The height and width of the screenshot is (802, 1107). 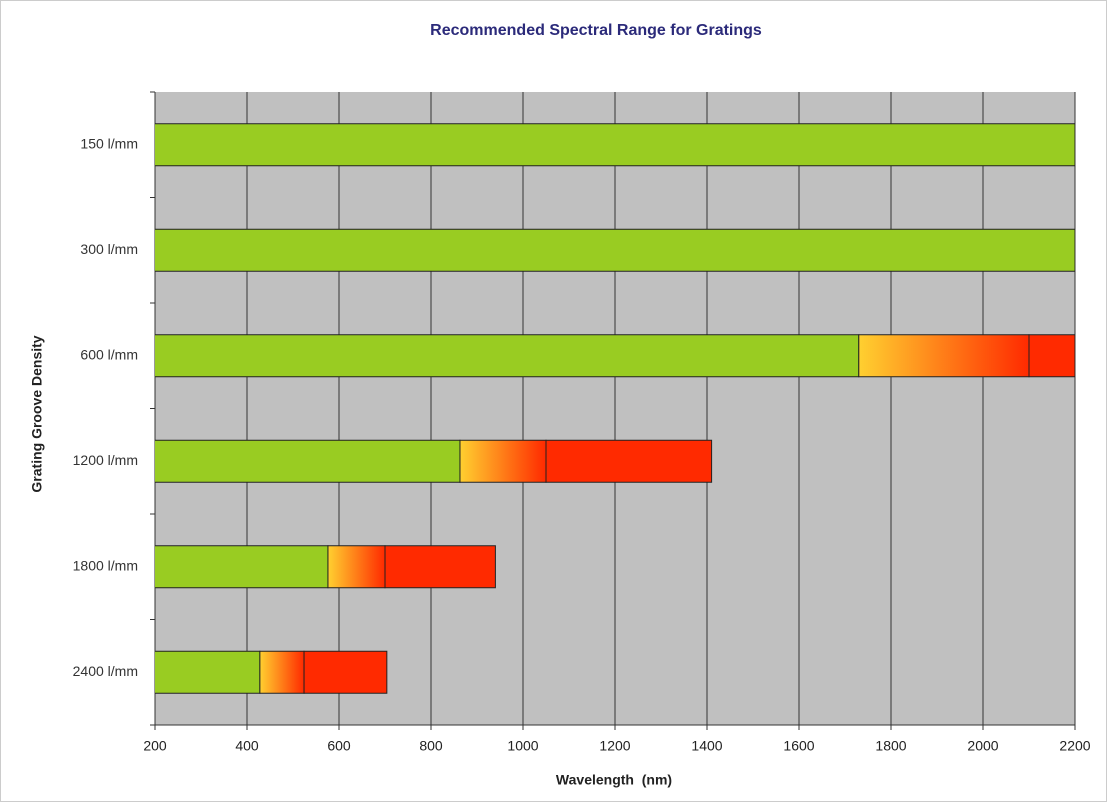 What do you see at coordinates (522, 746) in the screenshot?
I see `x-tick-label: 1000` at bounding box center [522, 746].